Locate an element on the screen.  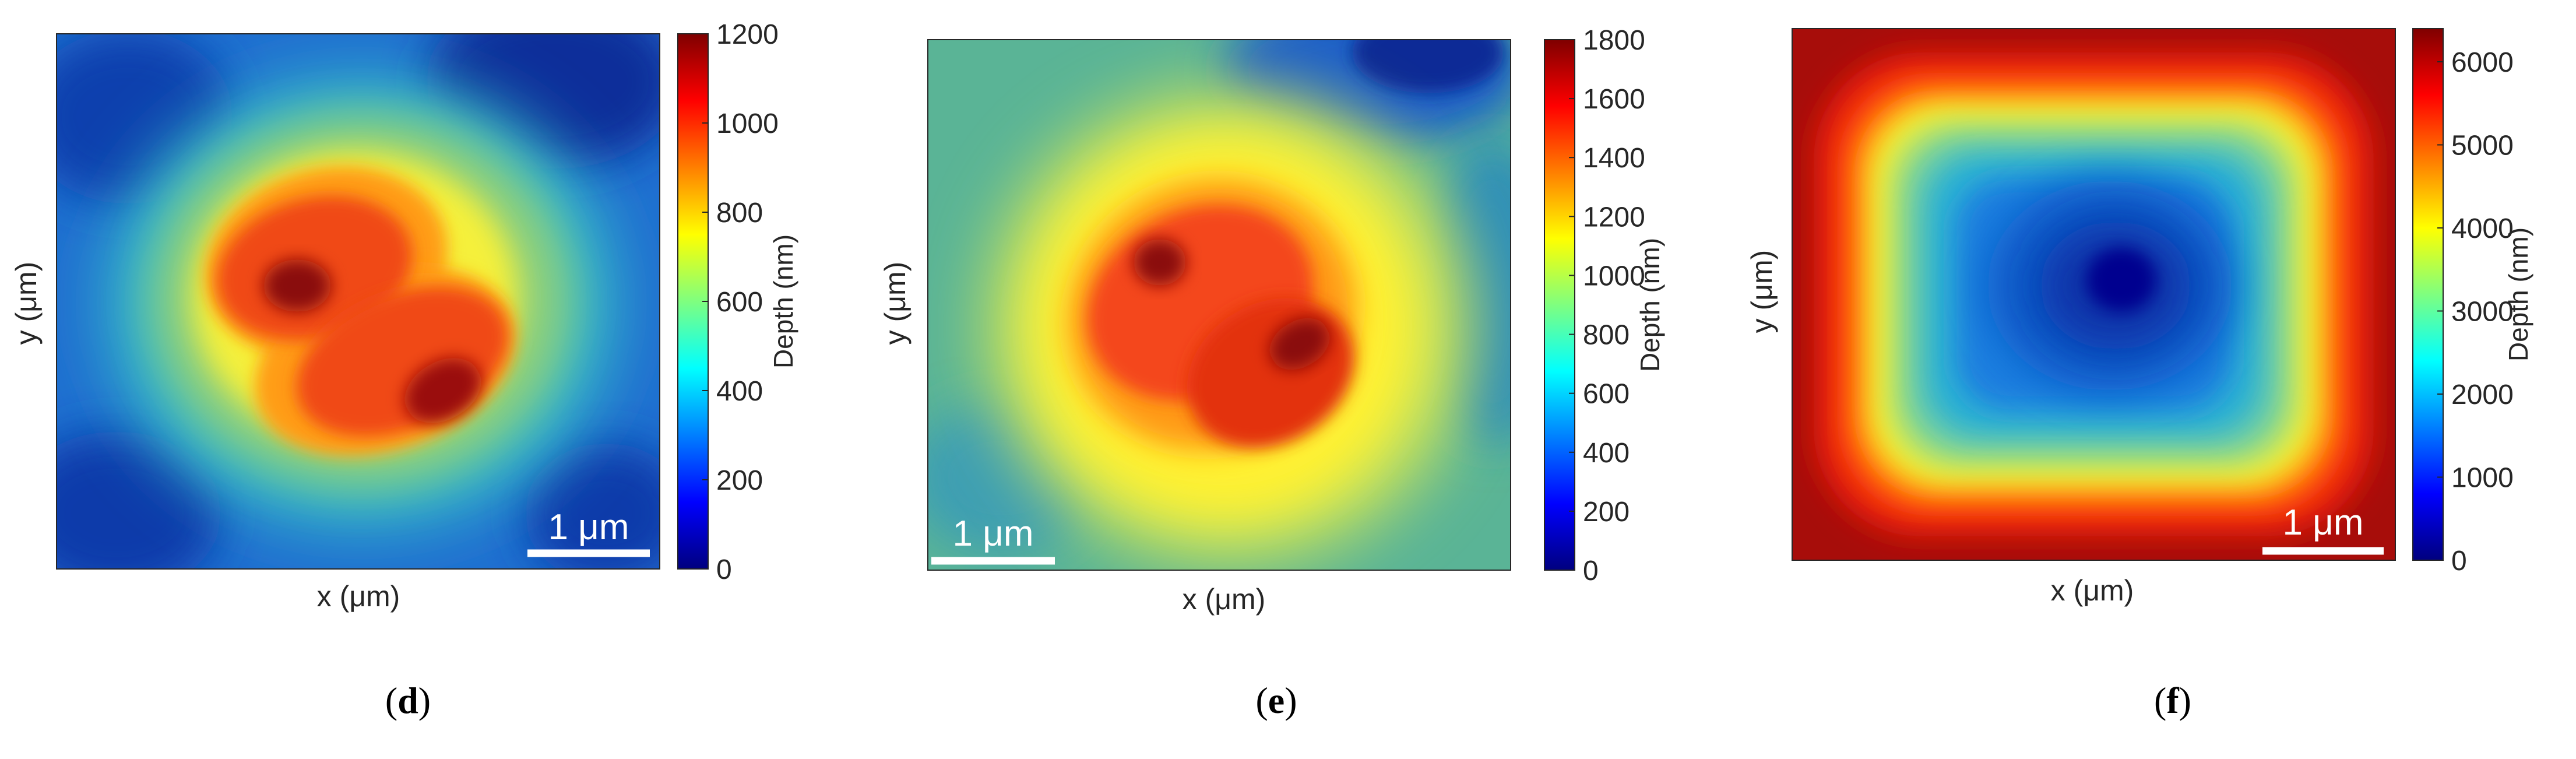
colorbar-tick-label-f: 6000 is located at coordinates (2483, 62).